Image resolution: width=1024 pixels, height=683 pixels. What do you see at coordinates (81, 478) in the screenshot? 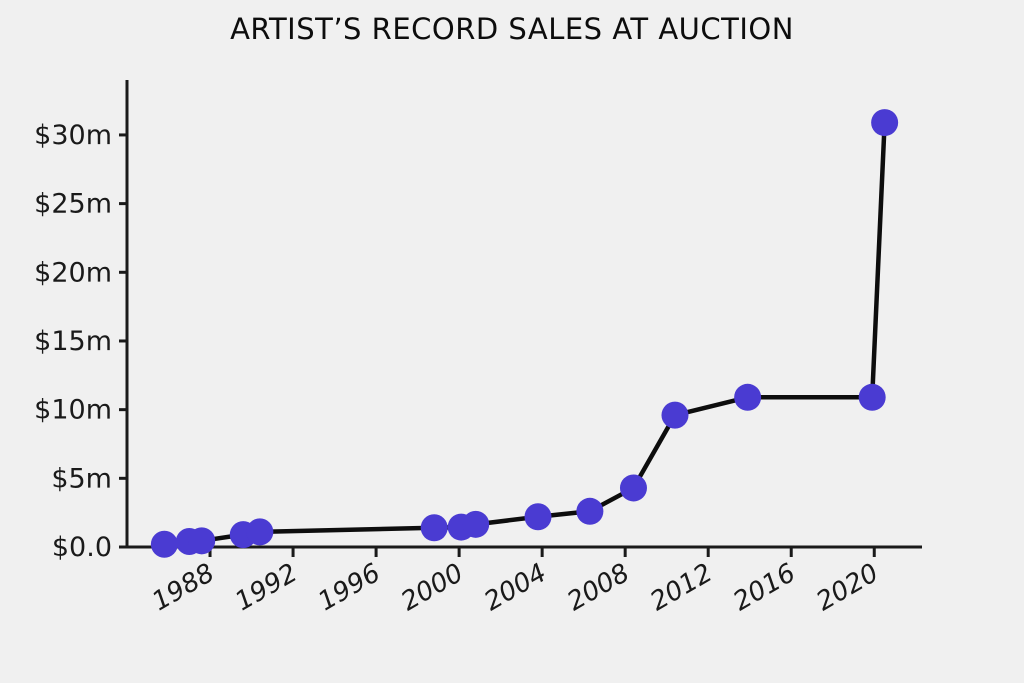
I see `y-axis-tick-label: $5m` at bounding box center [81, 478].